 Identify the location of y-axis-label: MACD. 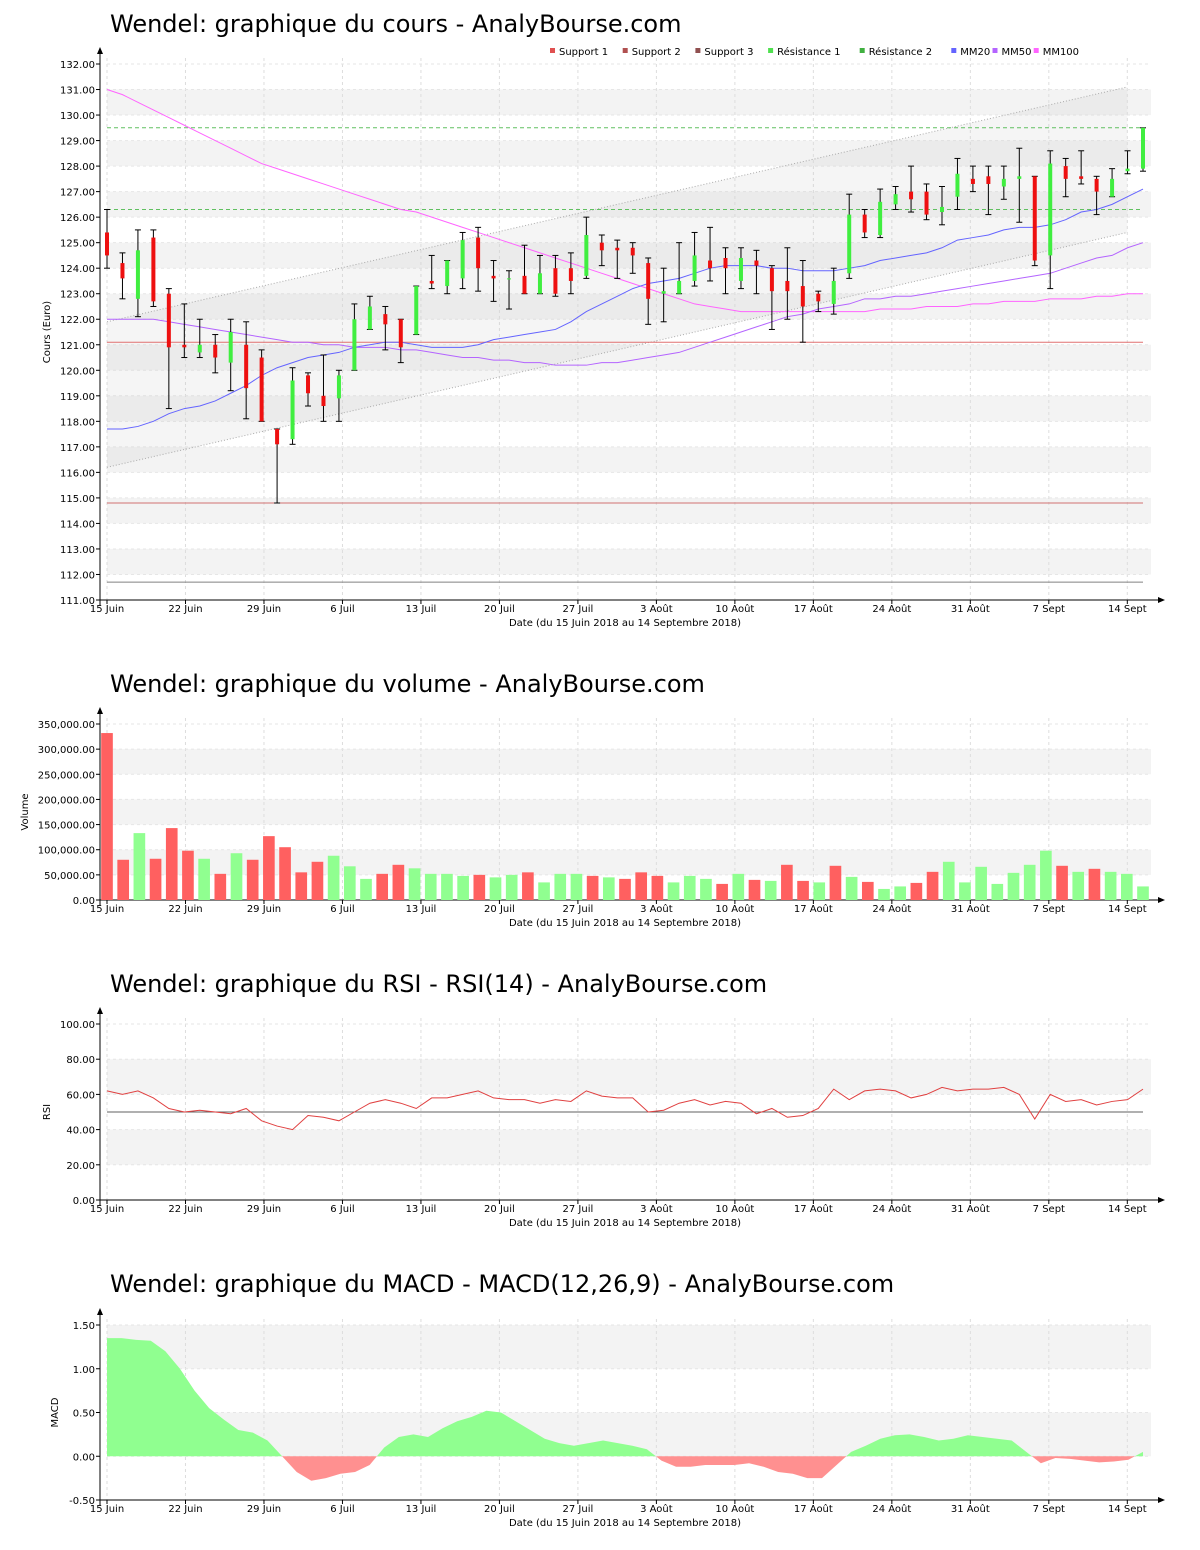
(55, 1412).